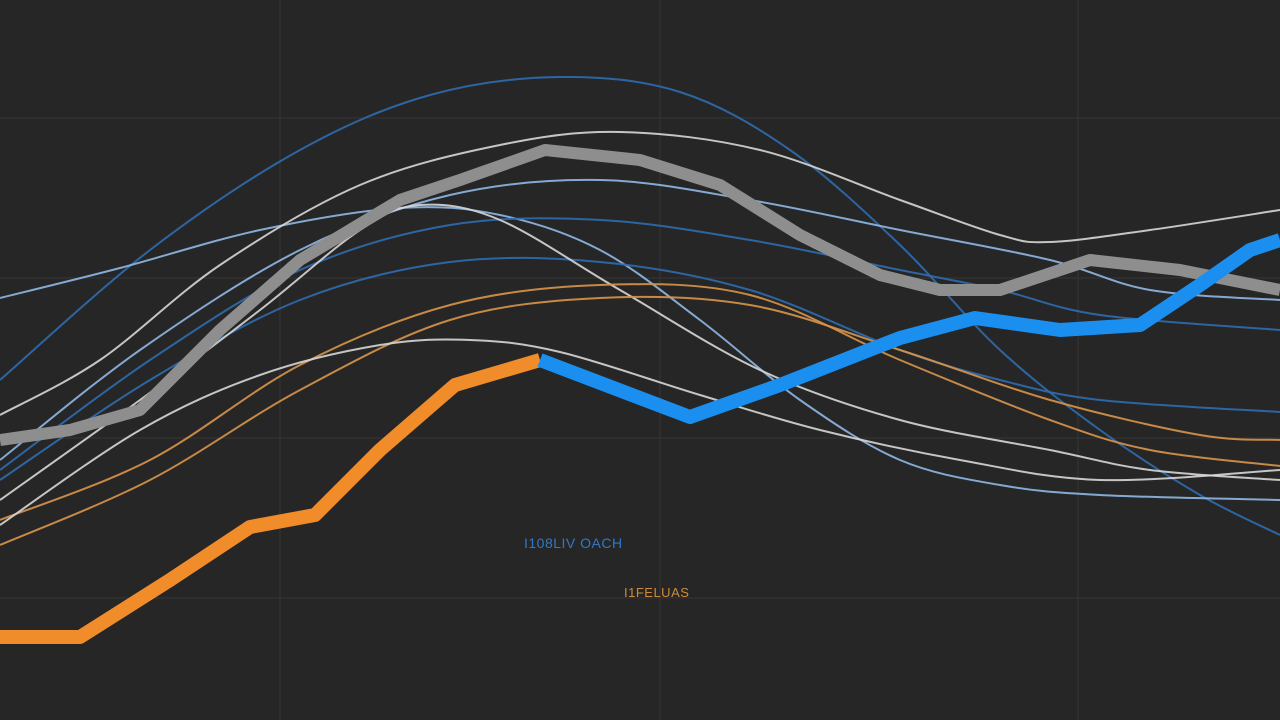 Image resolution: width=1280 pixels, height=720 pixels. Describe the element at coordinates (573, 543) in the screenshot. I see `annotation-label-blue: I108LIV OACH` at that location.